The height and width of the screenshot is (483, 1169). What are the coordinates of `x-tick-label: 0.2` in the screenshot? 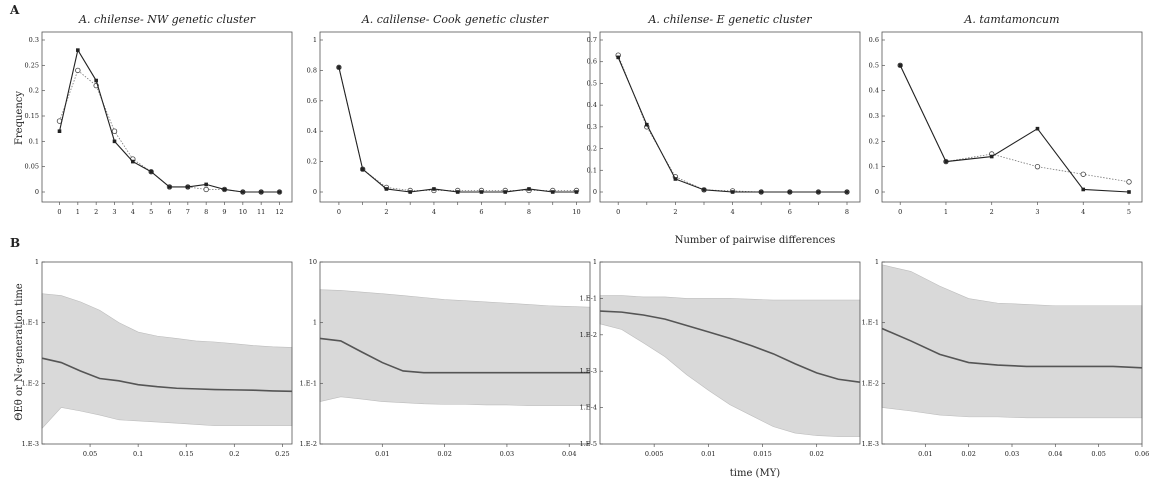 It's located at (234, 454).